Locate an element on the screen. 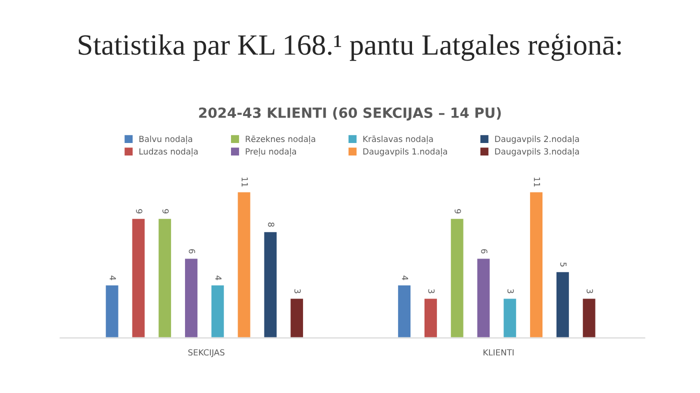 This screenshot has height=393, width=700. legend-label: Ludzas nodaļa is located at coordinates (168, 152).